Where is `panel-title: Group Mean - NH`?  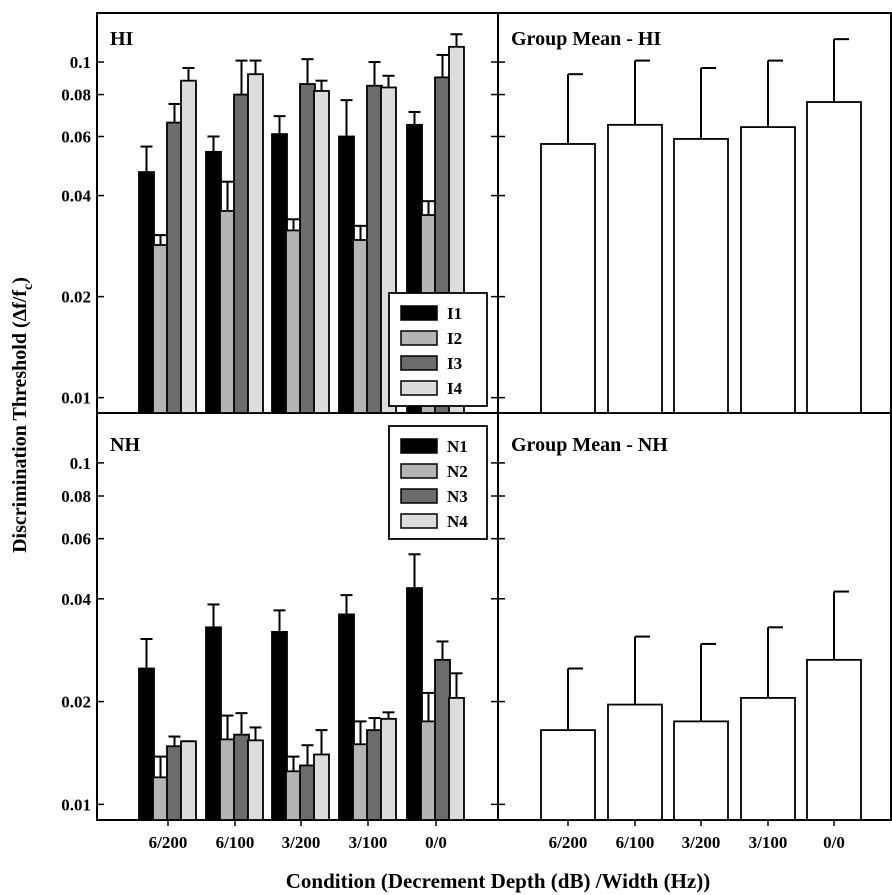
panel-title: Group Mean - NH is located at coordinates (589, 445).